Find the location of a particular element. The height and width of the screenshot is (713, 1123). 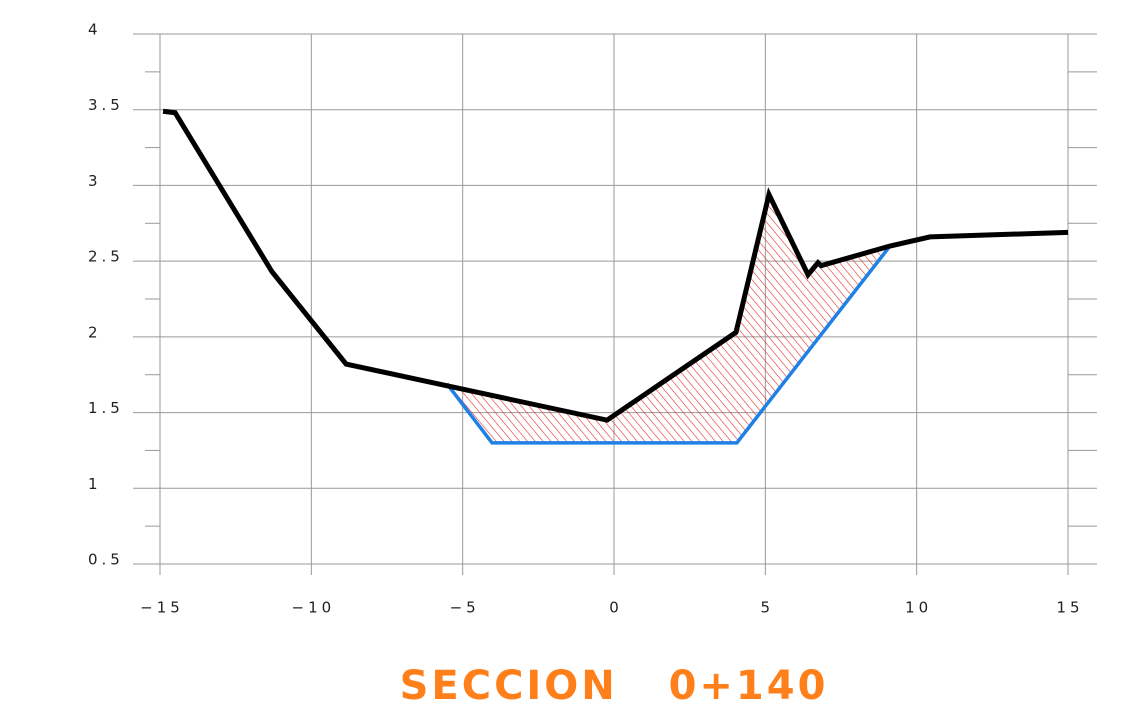

y-tick-label: 3.5 is located at coordinates (106, 105).